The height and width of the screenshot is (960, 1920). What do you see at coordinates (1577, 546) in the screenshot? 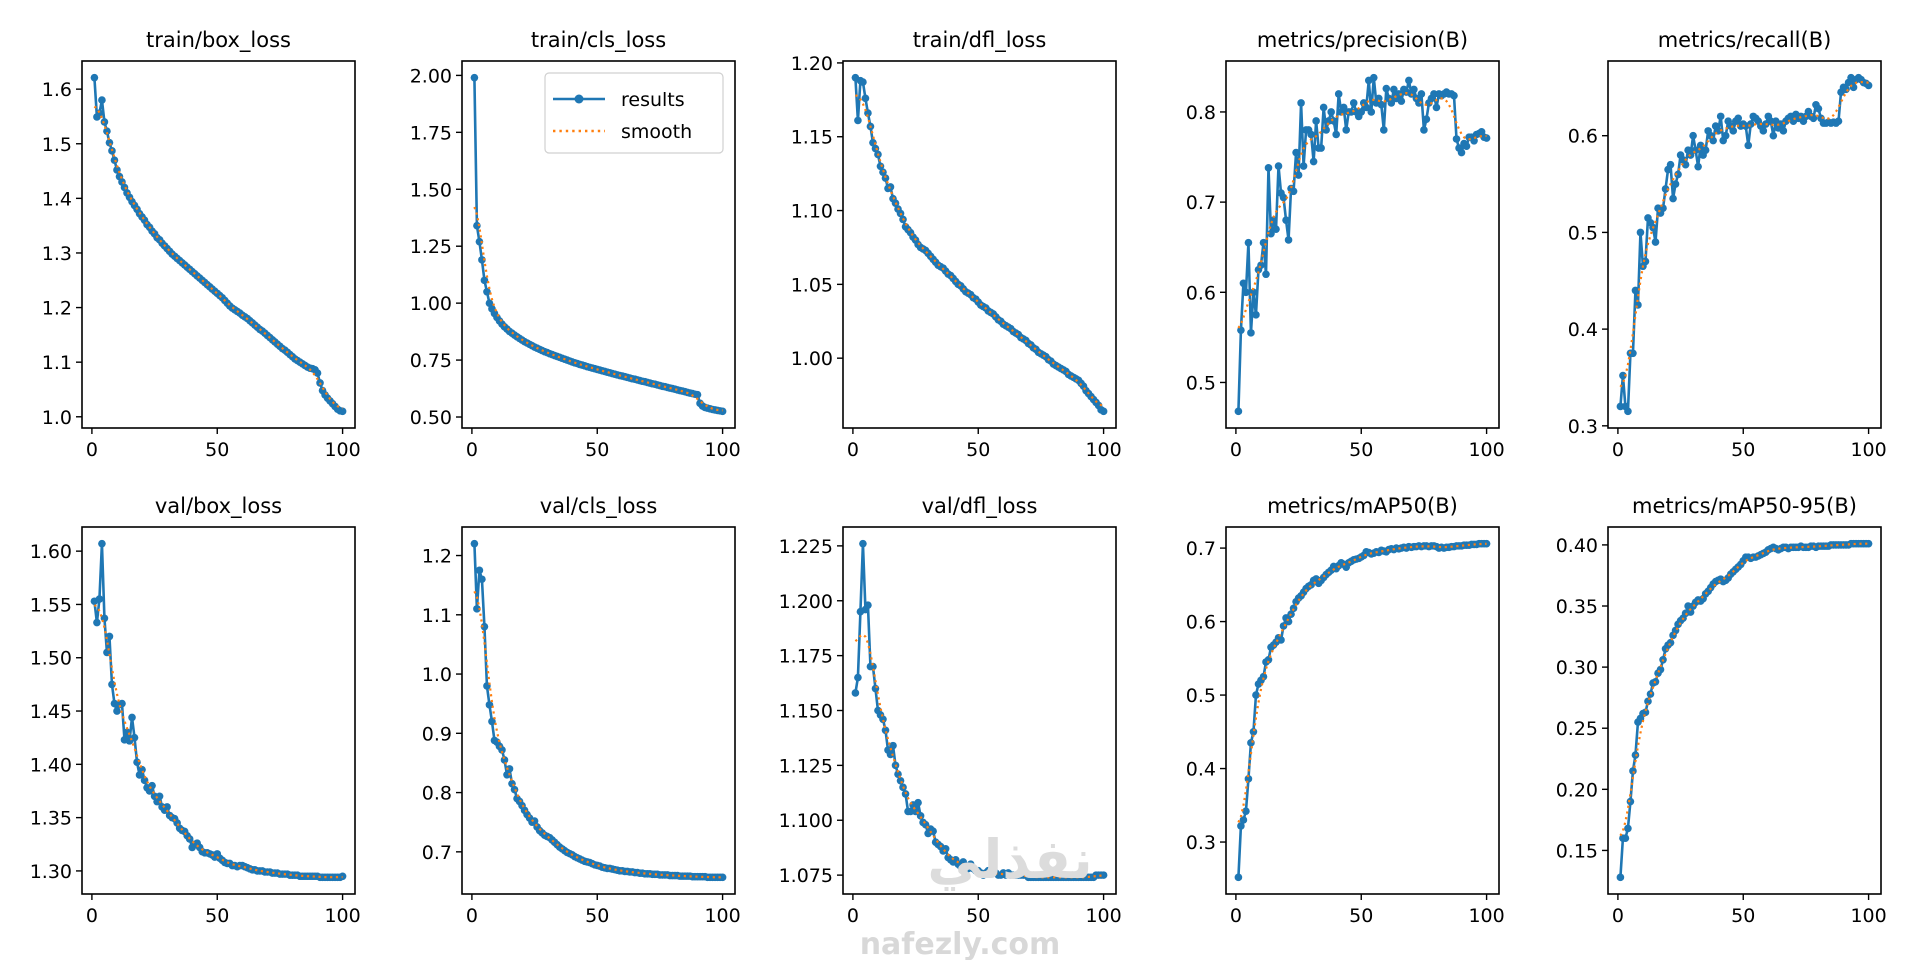
I see `y-tick-label: 0.40` at bounding box center [1577, 546].